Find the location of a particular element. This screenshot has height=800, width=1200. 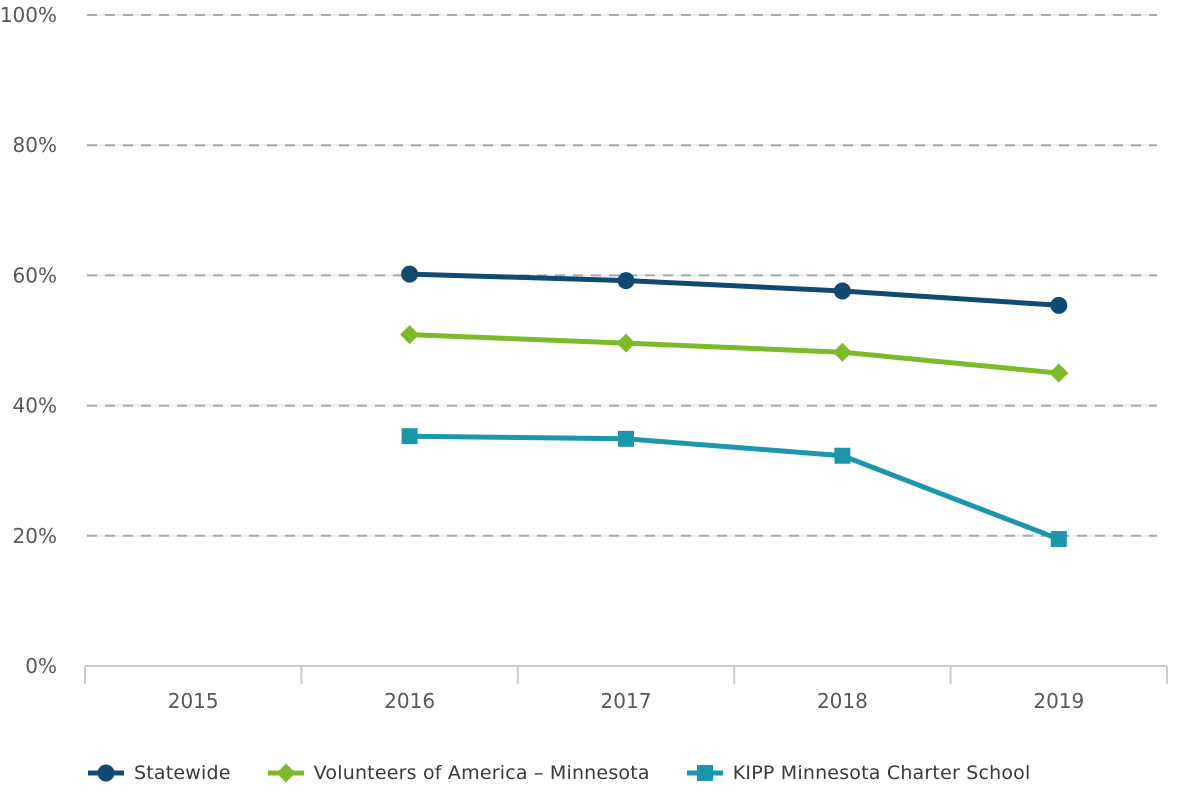

legend-marker-statewide is located at coordinates (106, 773).